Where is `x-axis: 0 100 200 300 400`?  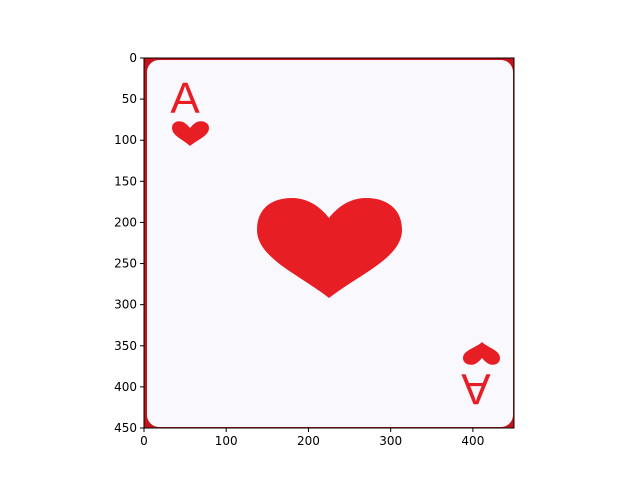 x-axis: 0 100 200 300 400 is located at coordinates (312, 438).